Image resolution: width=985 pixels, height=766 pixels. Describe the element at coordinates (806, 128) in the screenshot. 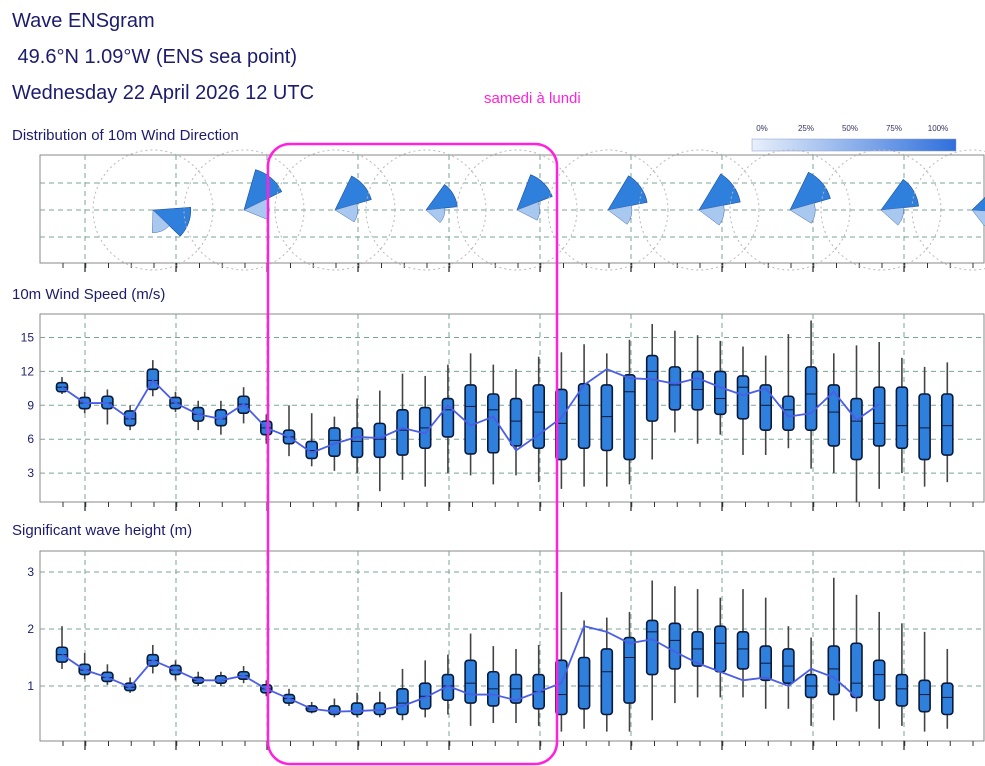

I see `legend-tick-label: 25%` at that location.